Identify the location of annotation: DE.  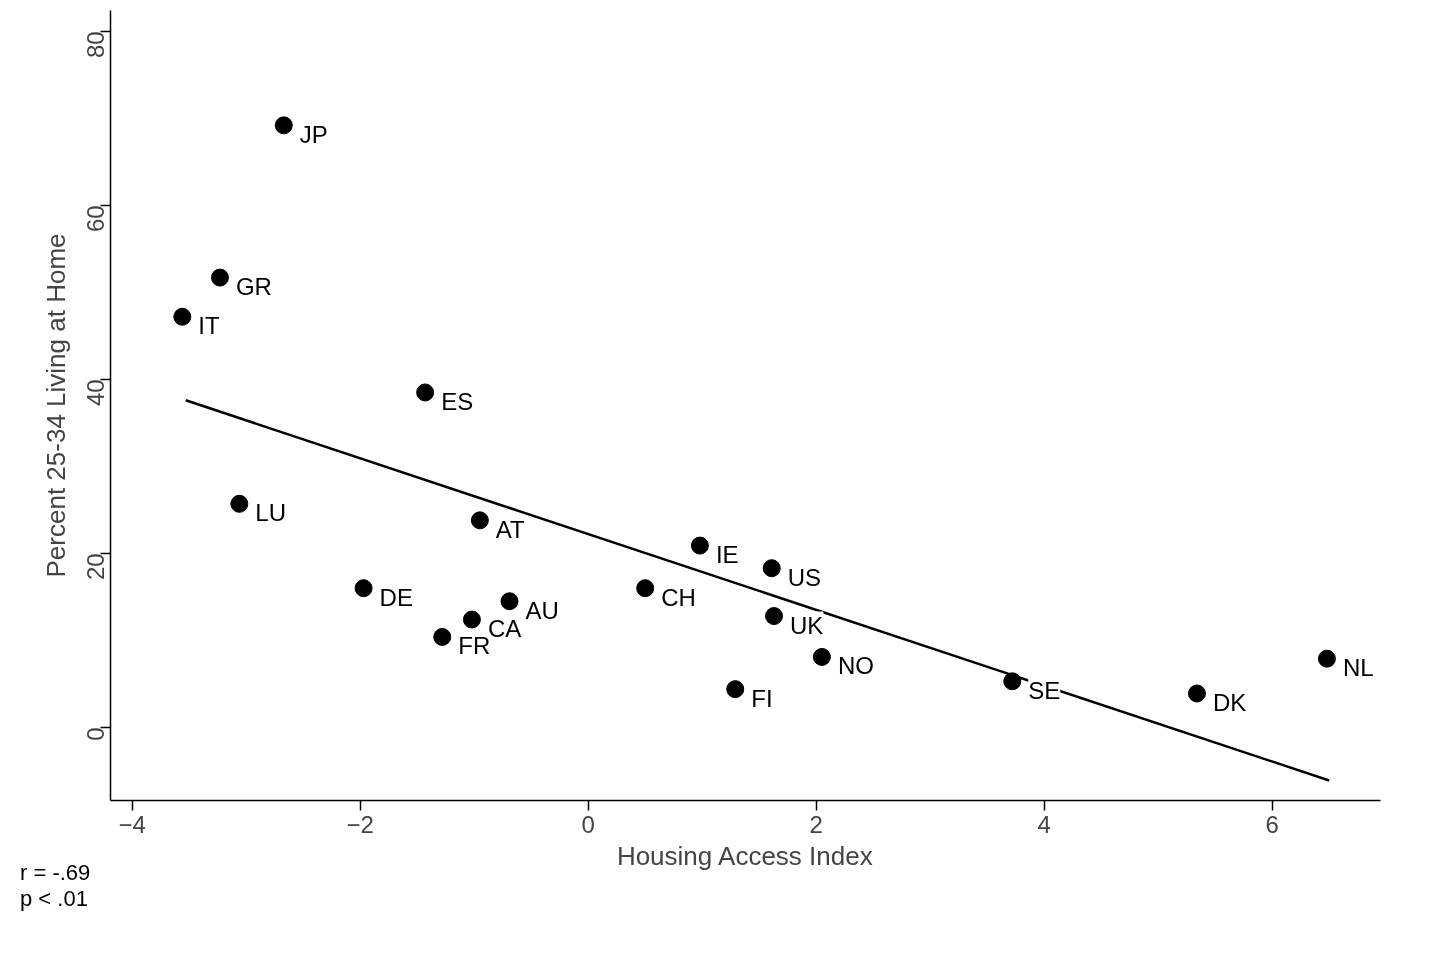
(396, 597).